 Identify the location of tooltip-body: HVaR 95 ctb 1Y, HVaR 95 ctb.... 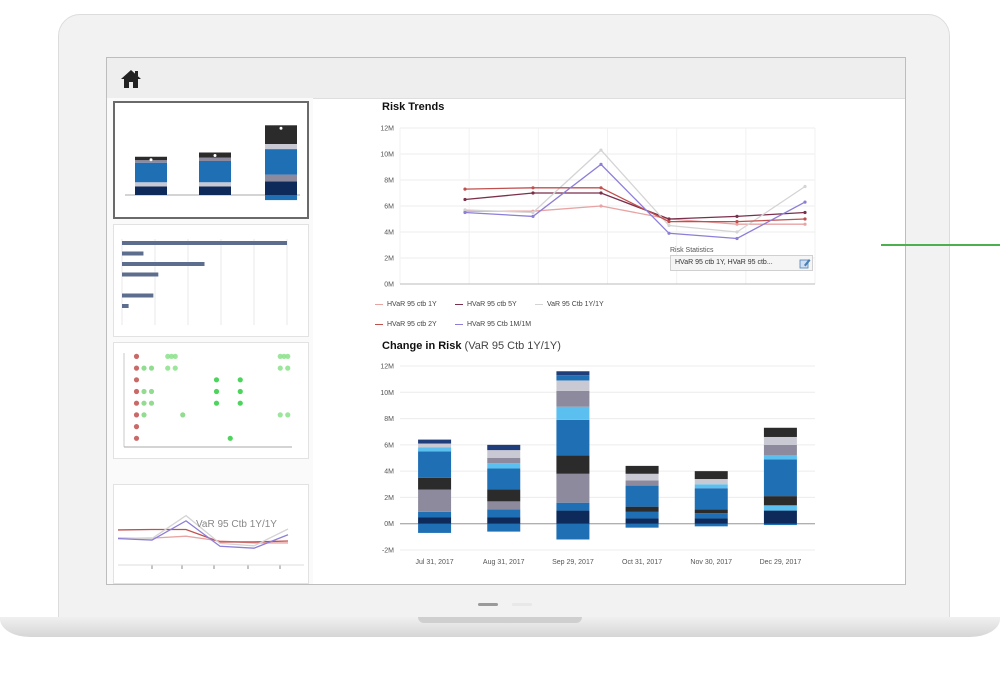
(741, 263).